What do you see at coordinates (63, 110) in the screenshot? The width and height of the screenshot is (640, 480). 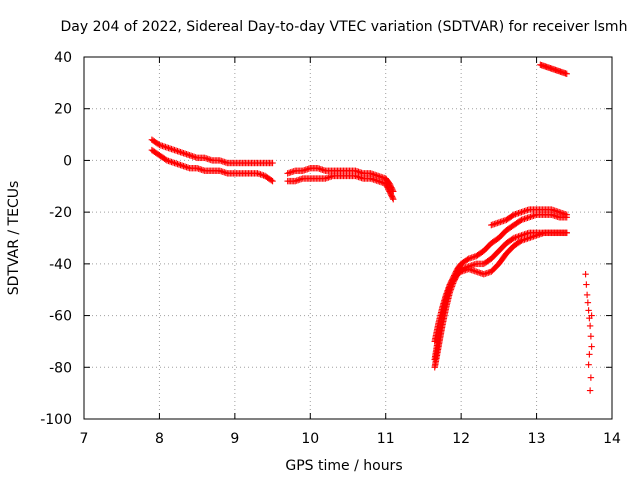 I see `y-tick-label: 20` at bounding box center [63, 110].